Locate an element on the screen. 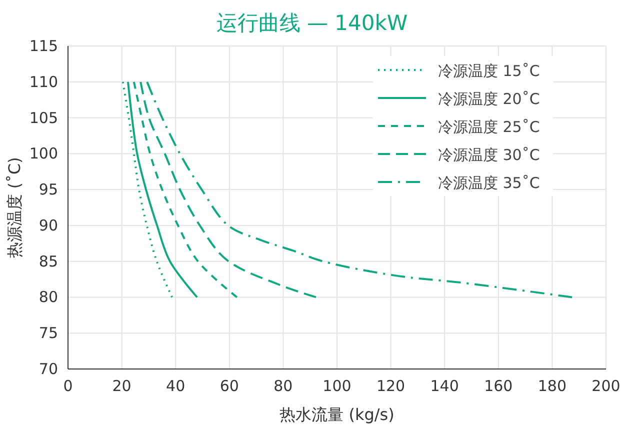  legend-label: 冷源温度 35˚C is located at coordinates (489, 183).